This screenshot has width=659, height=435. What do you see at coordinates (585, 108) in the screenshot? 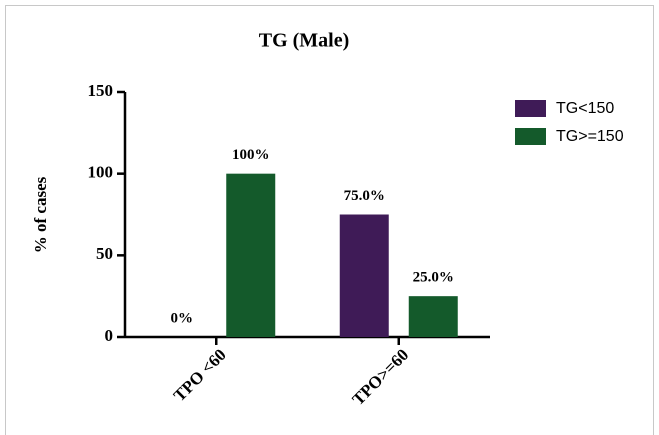
I see `legend-label: TG<150` at bounding box center [585, 108].